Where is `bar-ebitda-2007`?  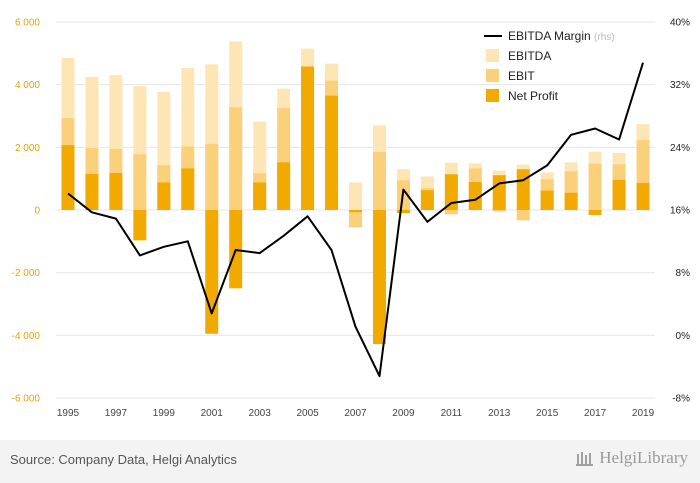
bar-ebitda-2007 is located at coordinates (355, 196).